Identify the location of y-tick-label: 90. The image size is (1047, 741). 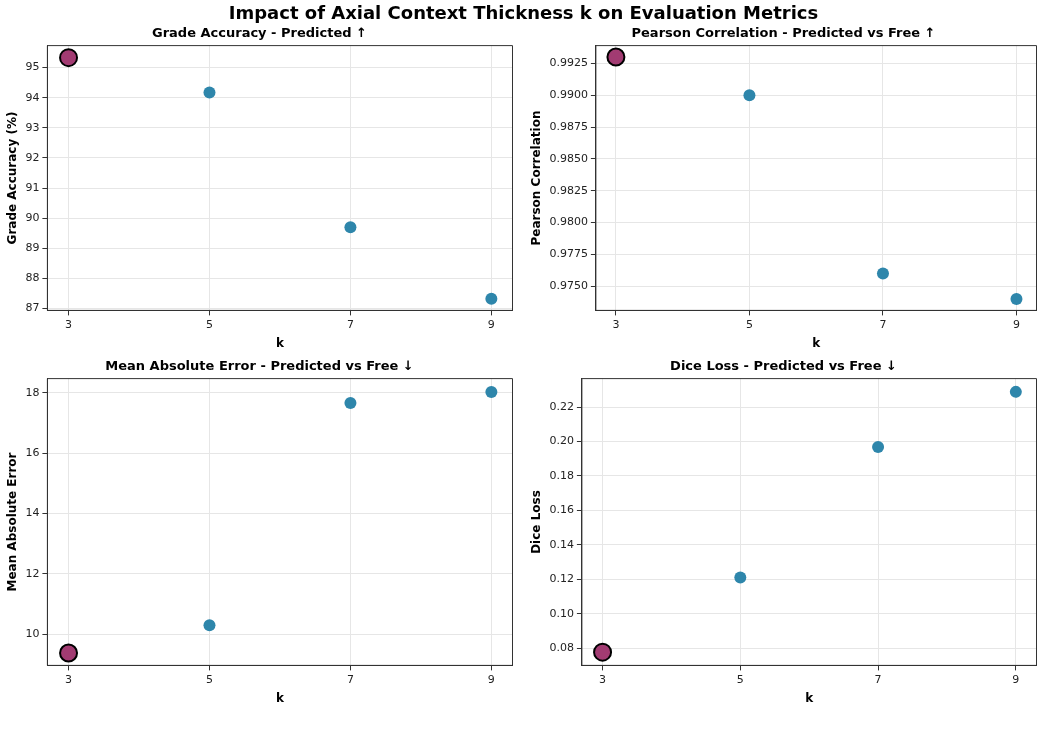
(32, 218).